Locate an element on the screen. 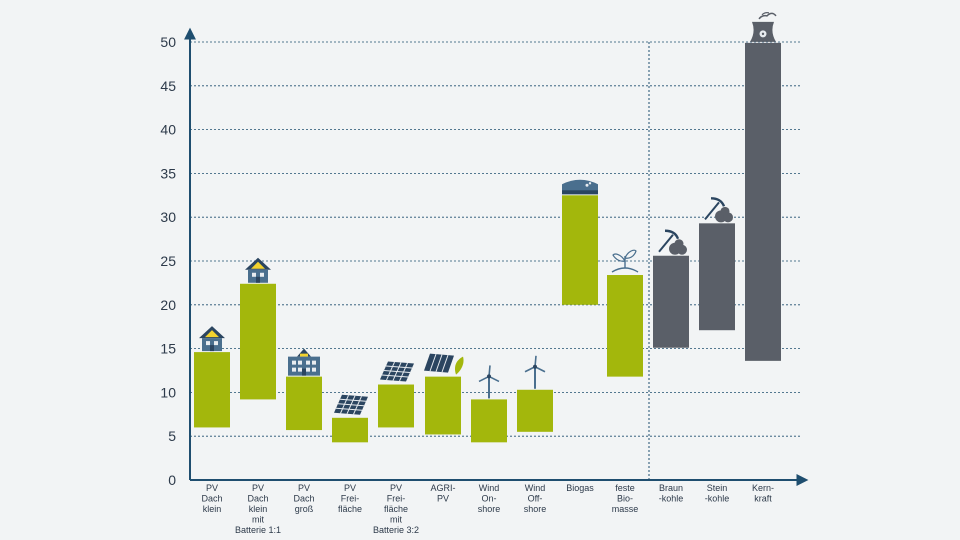 The height and width of the screenshot is (540, 960). y-tick-label: 10 is located at coordinates (168, 392).